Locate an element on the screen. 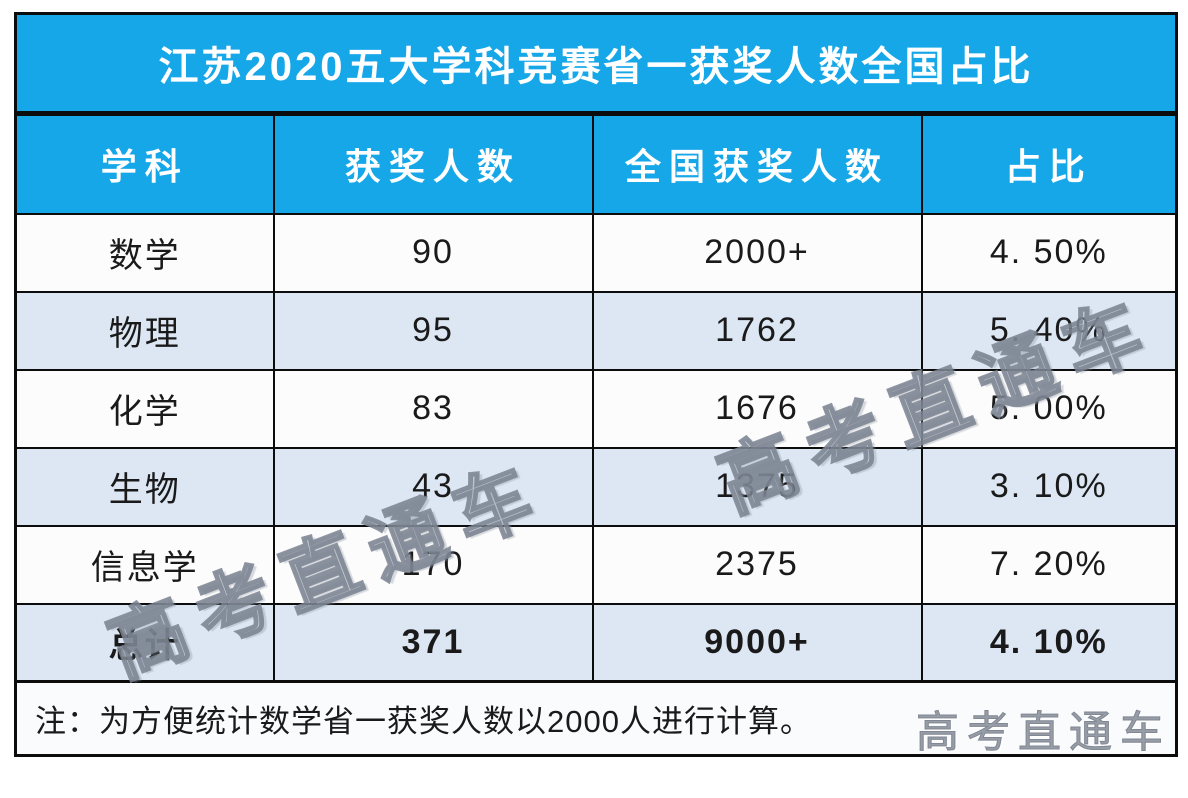 This screenshot has height=798, width=1188. table-row-total: 总计 371 9000+ 4. 10% is located at coordinates (596, 642).